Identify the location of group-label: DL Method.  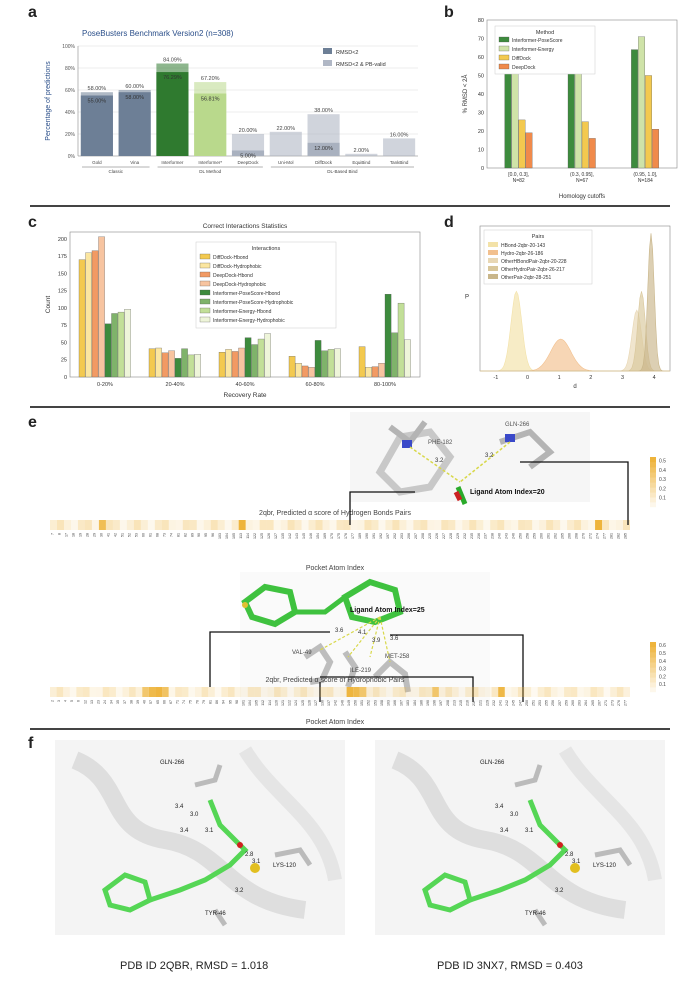
(210, 171).